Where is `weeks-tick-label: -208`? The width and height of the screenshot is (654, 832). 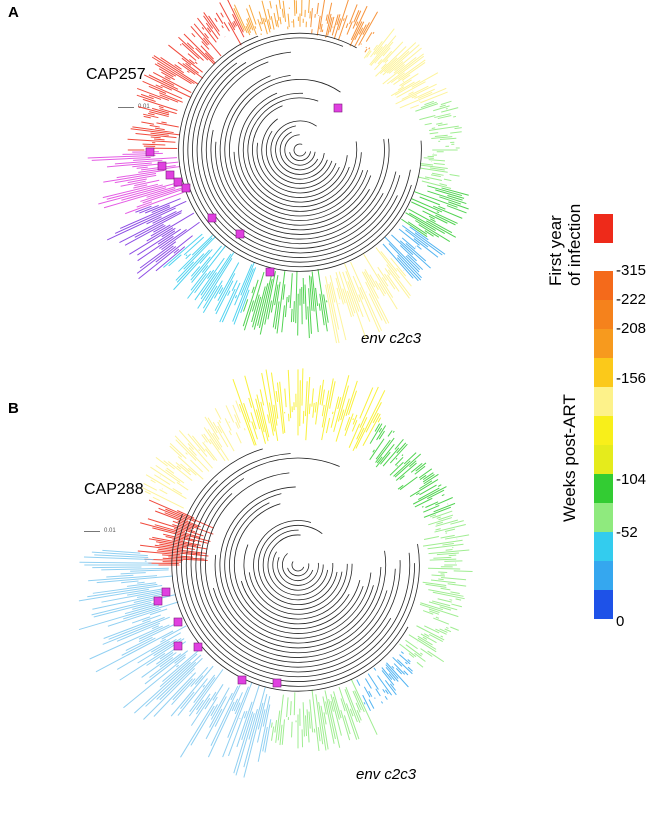 weeks-tick-label: -208 is located at coordinates (631, 328).